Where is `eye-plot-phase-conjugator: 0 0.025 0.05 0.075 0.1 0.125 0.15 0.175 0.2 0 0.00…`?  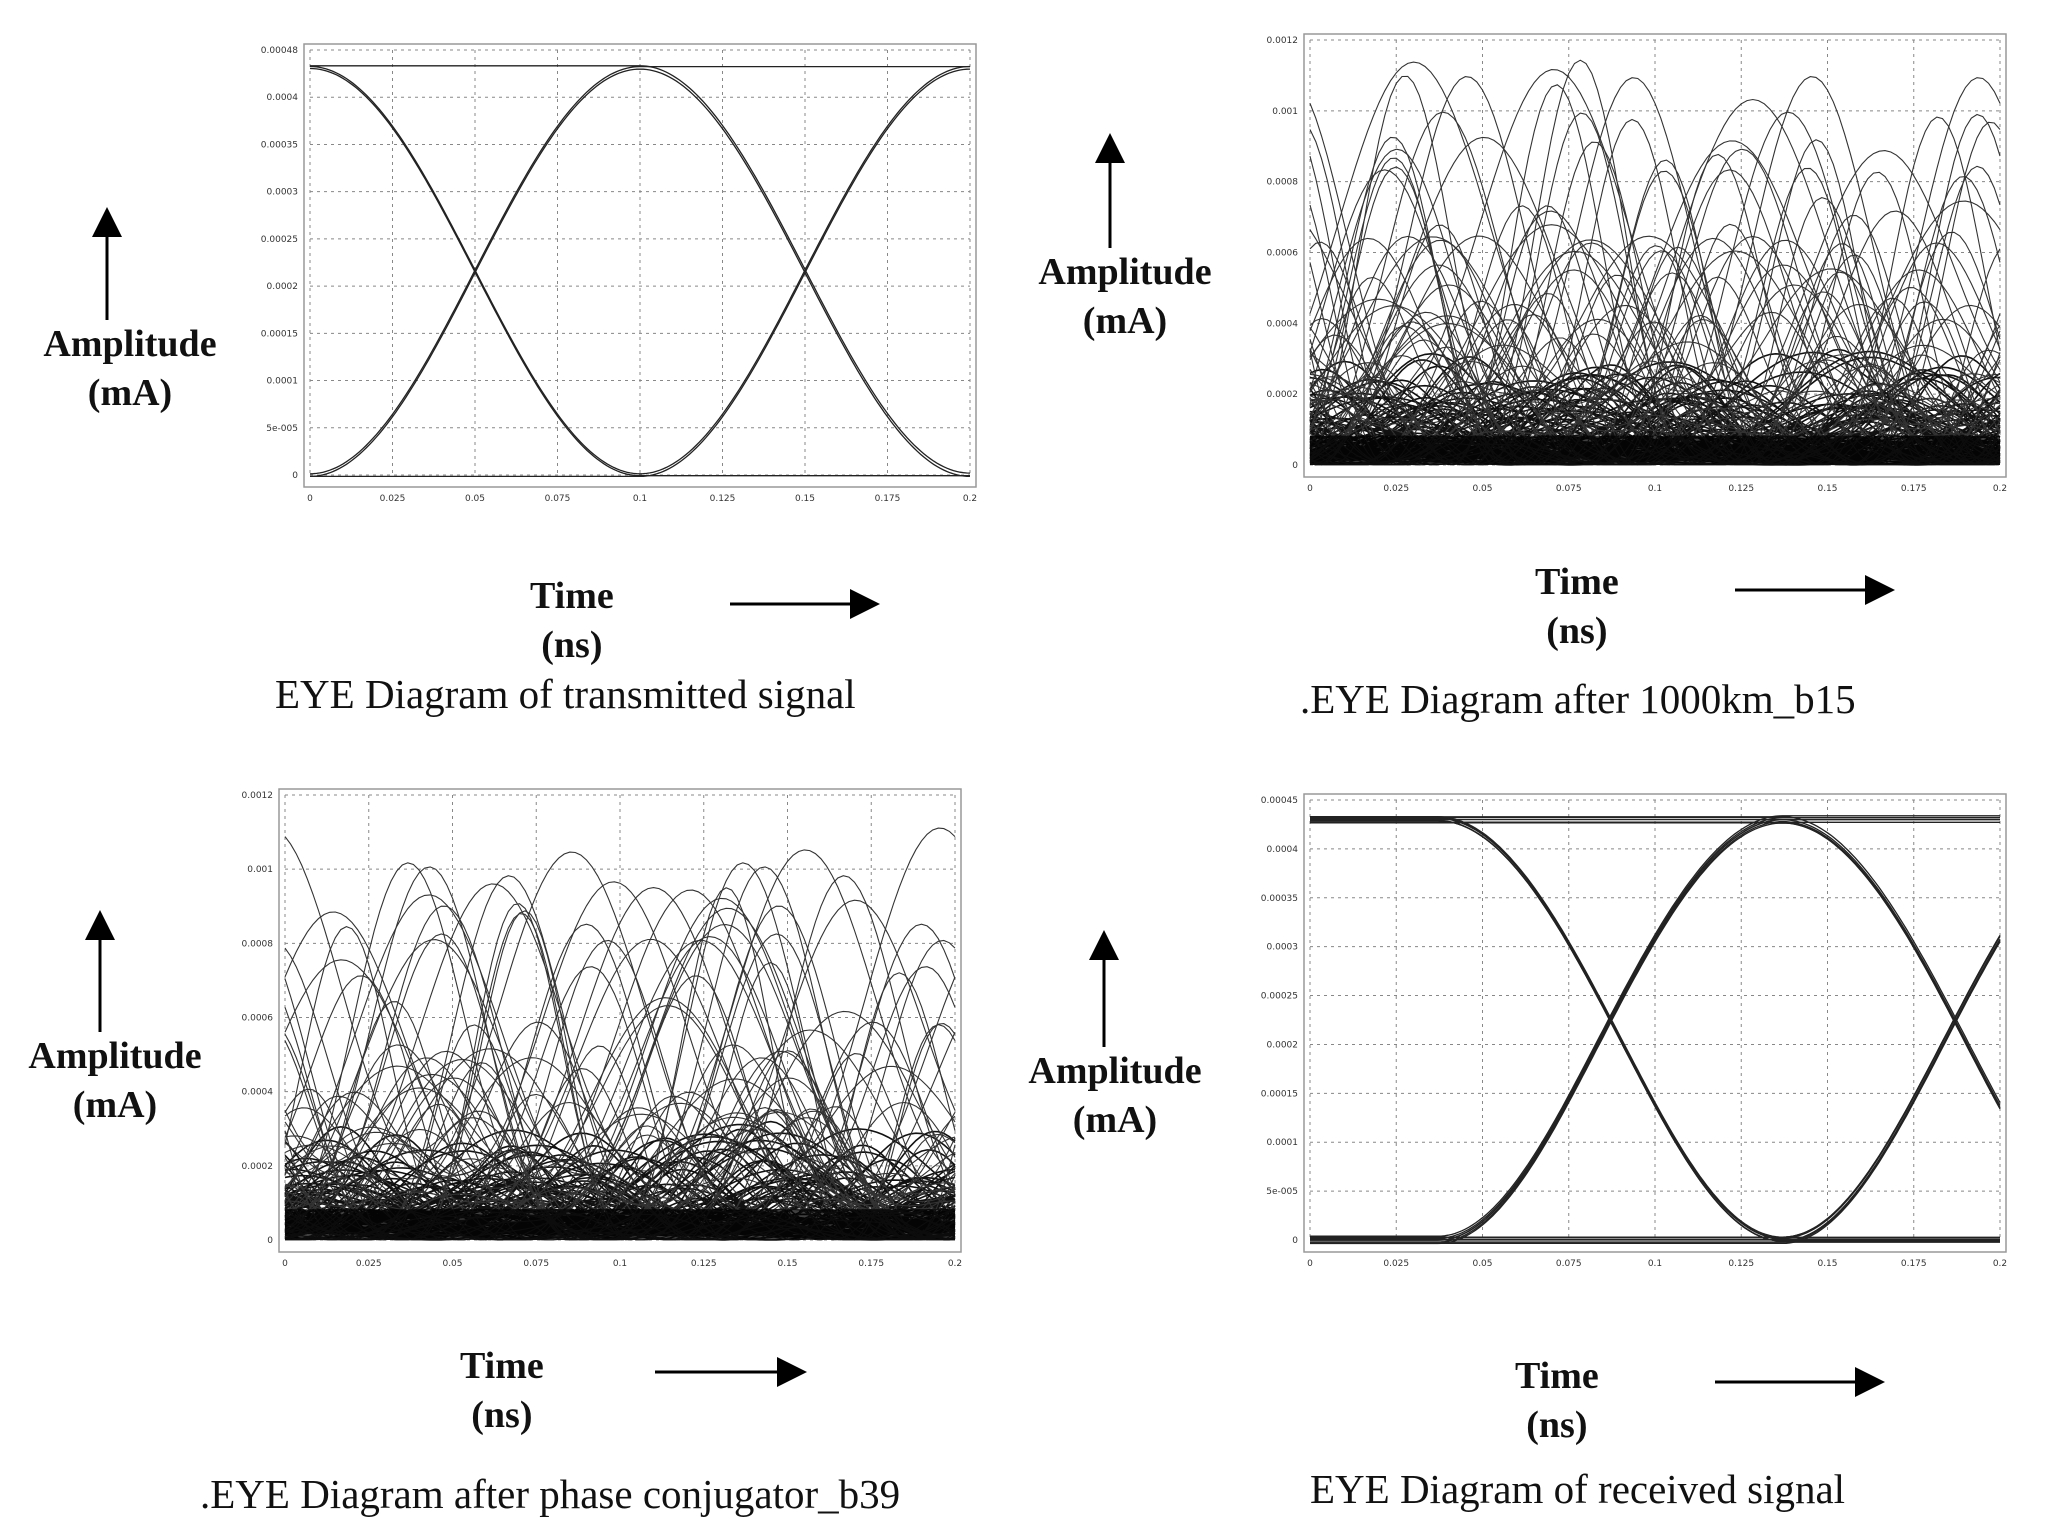
eye-plot-phase-conjugator: 0 0.025 0.05 0.075 0.1 0.125 0.15 0.175 0.2 0 0.00… is located at coordinates (602, 1028).